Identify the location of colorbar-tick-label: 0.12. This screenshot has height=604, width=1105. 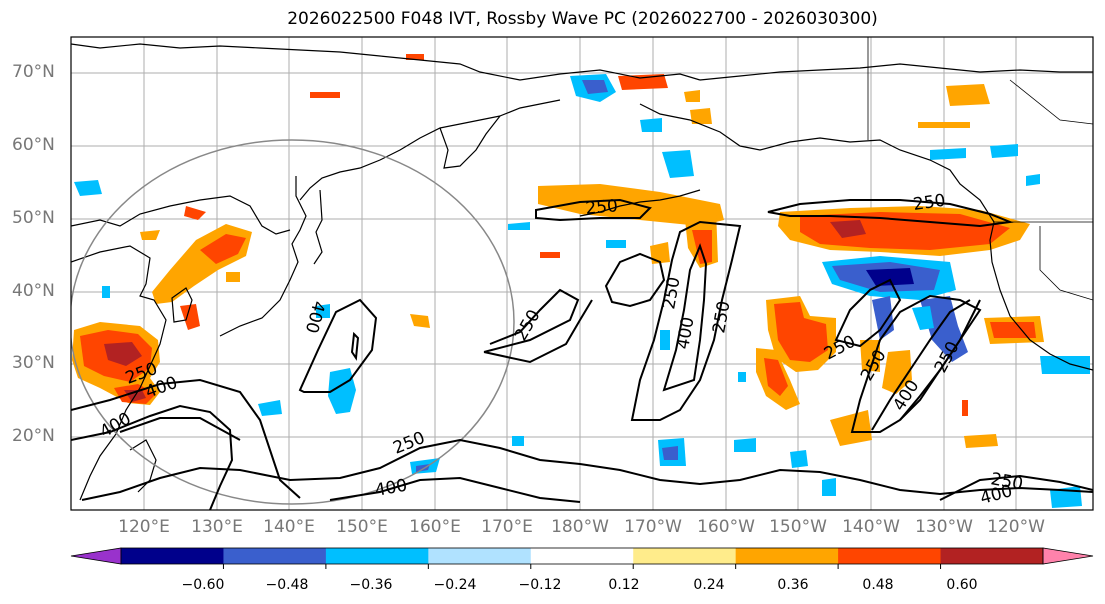
(624, 585).